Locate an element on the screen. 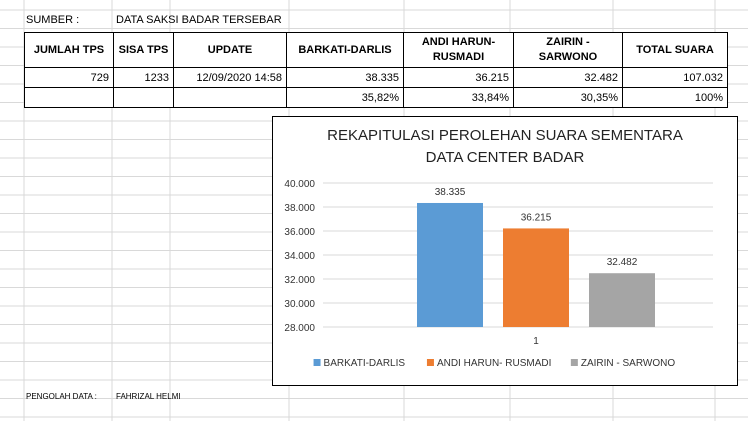 Image resolution: width=748 pixels, height=421 pixels. y-tick-label: 30.000 is located at coordinates (299, 304).